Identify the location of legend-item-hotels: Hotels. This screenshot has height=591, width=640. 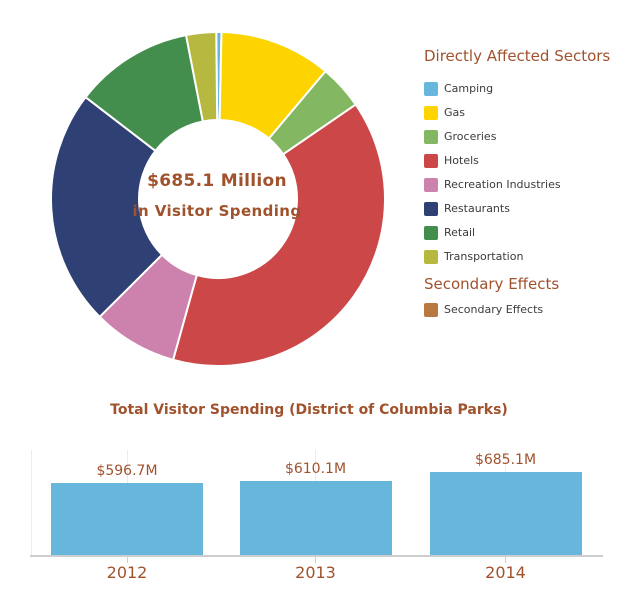
(530, 161).